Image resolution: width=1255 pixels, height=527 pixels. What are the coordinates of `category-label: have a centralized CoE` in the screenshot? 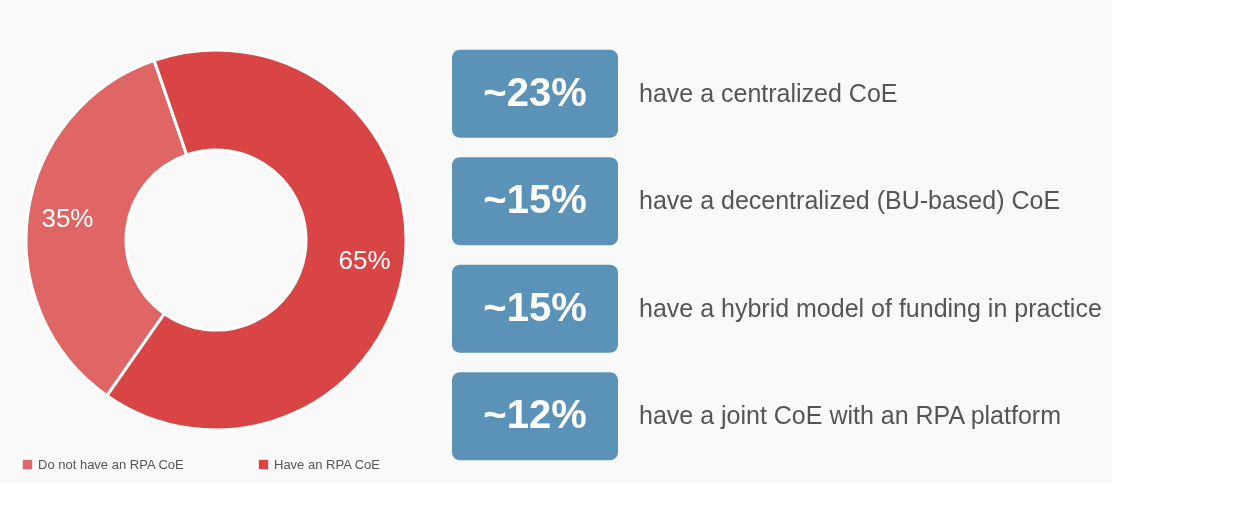 It's located at (768, 92).